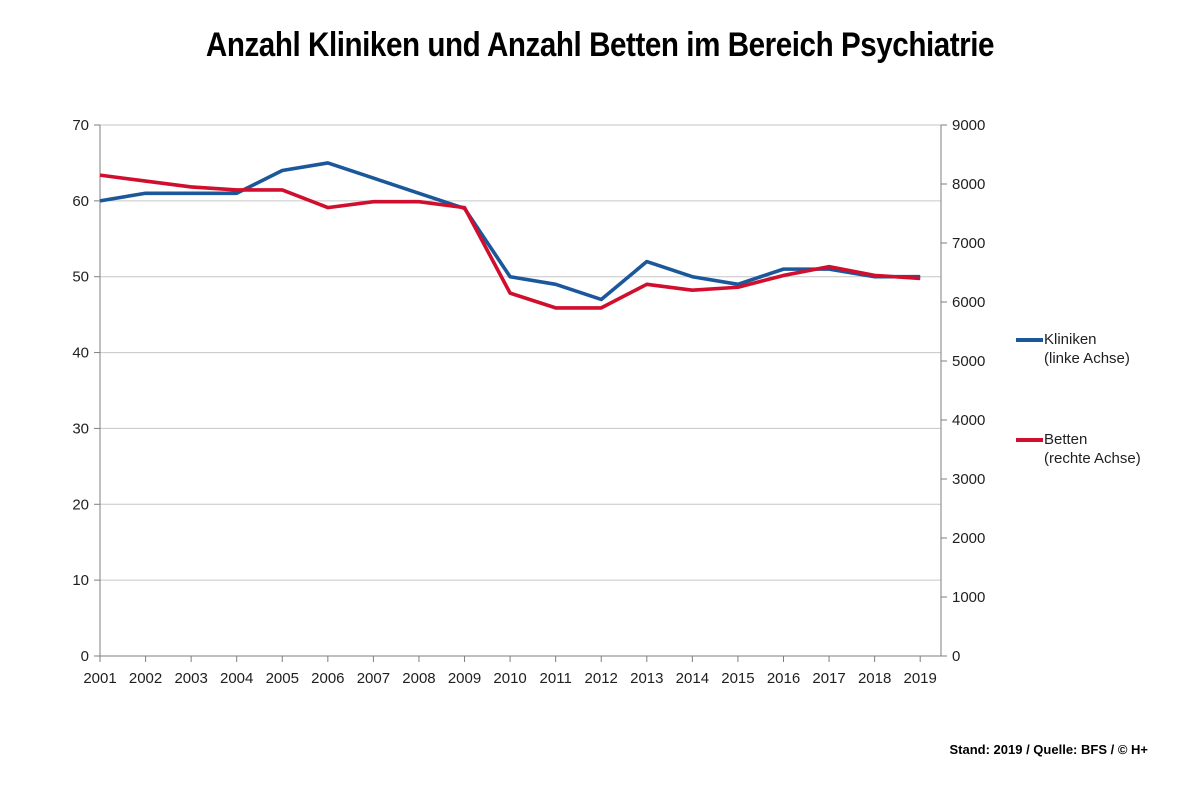 The height and width of the screenshot is (796, 1200). What do you see at coordinates (828, 678) in the screenshot?
I see `x-axis-tick-label: 2017` at bounding box center [828, 678].